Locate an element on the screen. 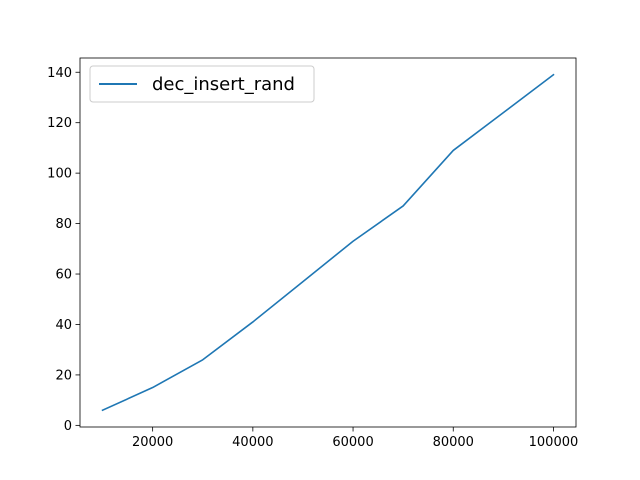 Image resolution: width=640 pixels, height=480 pixels. x-tick-label: 100000 is located at coordinates (554, 442).